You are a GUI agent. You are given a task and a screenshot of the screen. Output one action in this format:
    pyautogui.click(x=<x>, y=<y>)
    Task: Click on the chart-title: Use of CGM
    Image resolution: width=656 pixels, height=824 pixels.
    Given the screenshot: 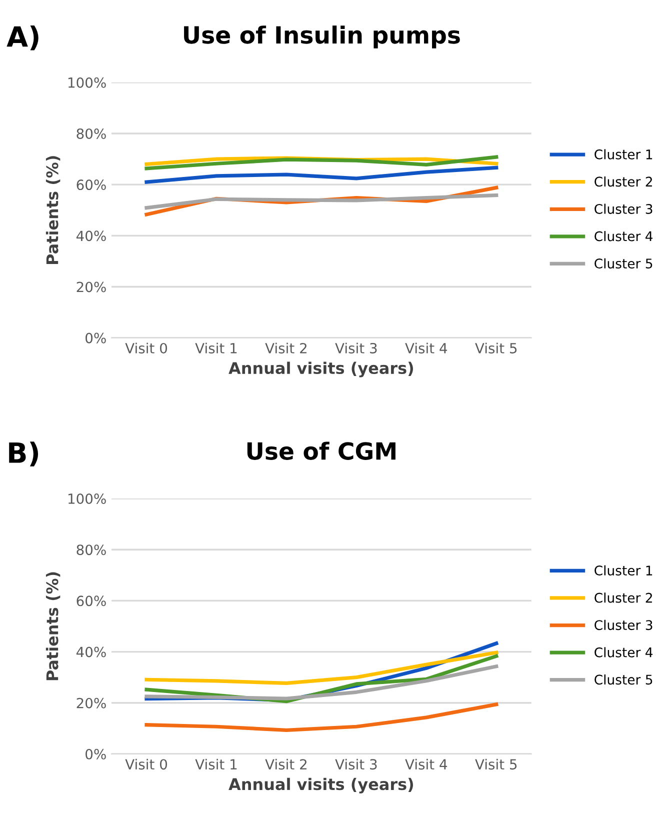 What is the action you would take?
    pyautogui.click(x=321, y=451)
    